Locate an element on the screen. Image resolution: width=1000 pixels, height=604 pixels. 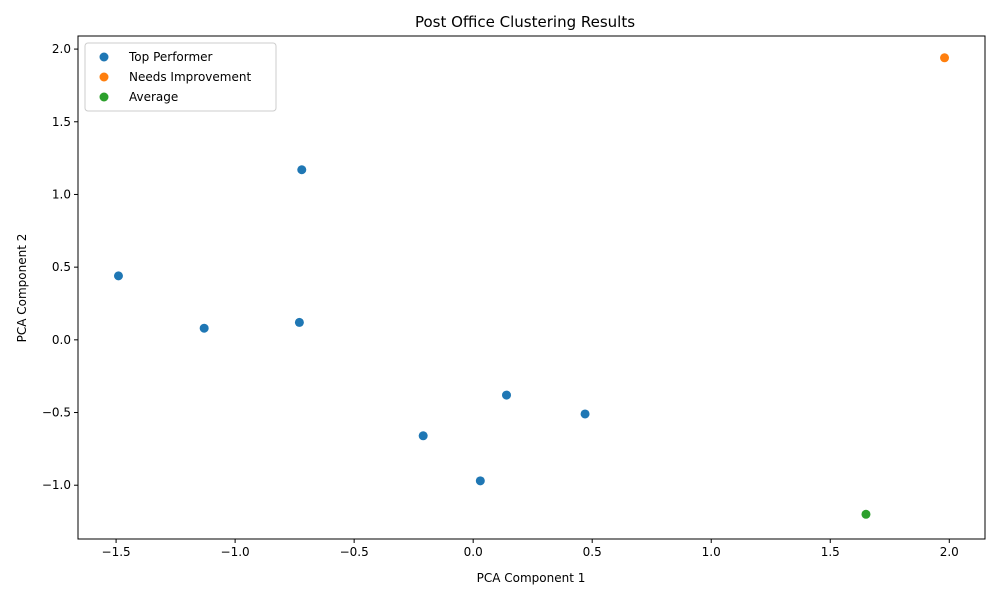
x-tick-label: 1.5 is located at coordinates (830, 552).